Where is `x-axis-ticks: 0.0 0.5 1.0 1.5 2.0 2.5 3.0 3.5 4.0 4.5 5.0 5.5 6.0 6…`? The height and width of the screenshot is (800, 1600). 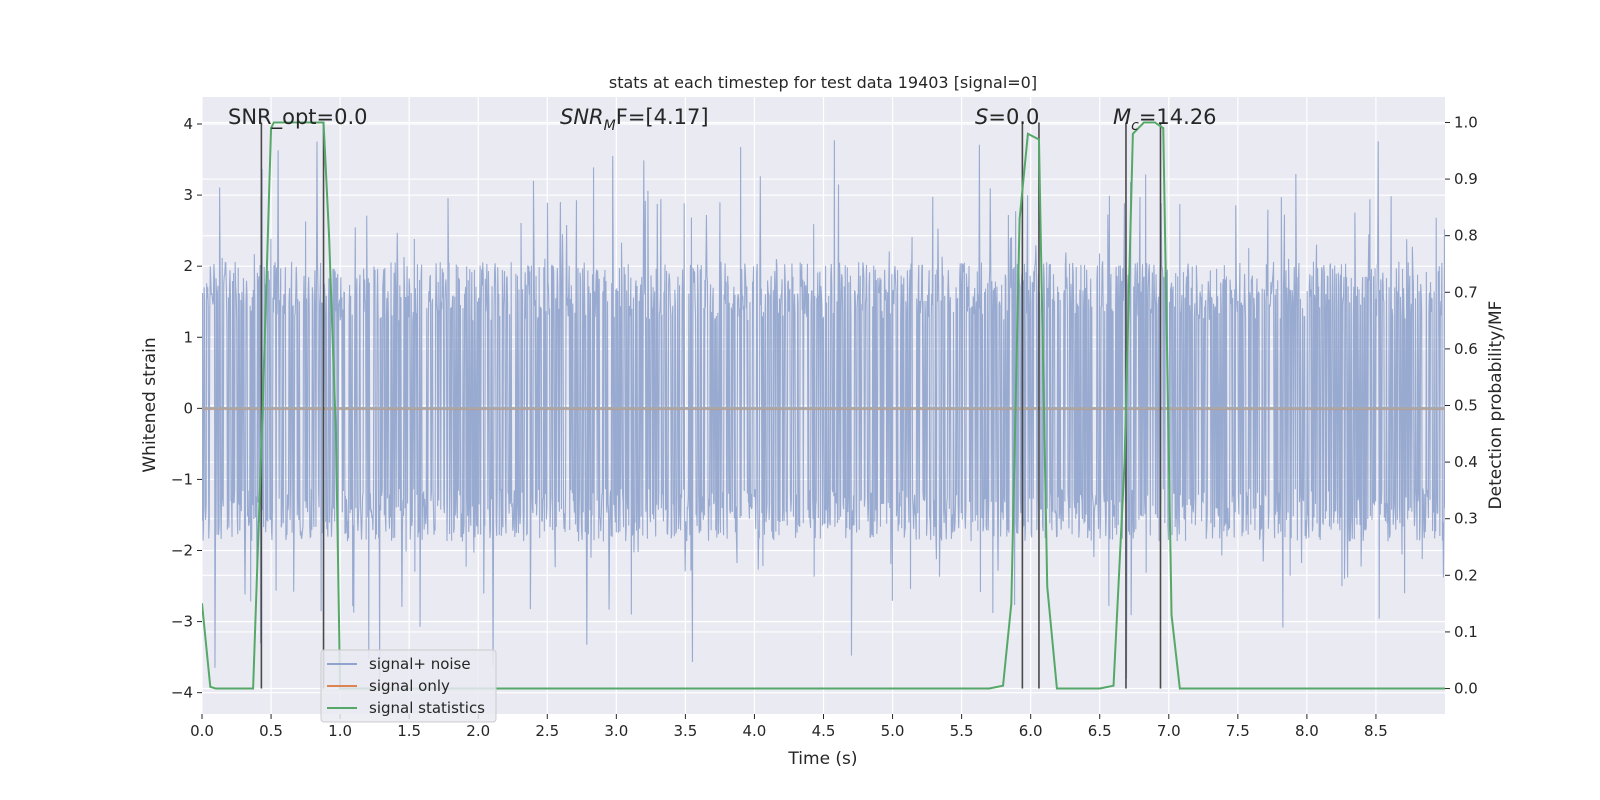
x-axis-ticks: 0.0 0.5 1.0 1.5 2.0 2.5 3.0 3.5 4.0 4.5 5.0 5.5 6.0 6… is located at coordinates (789, 727).